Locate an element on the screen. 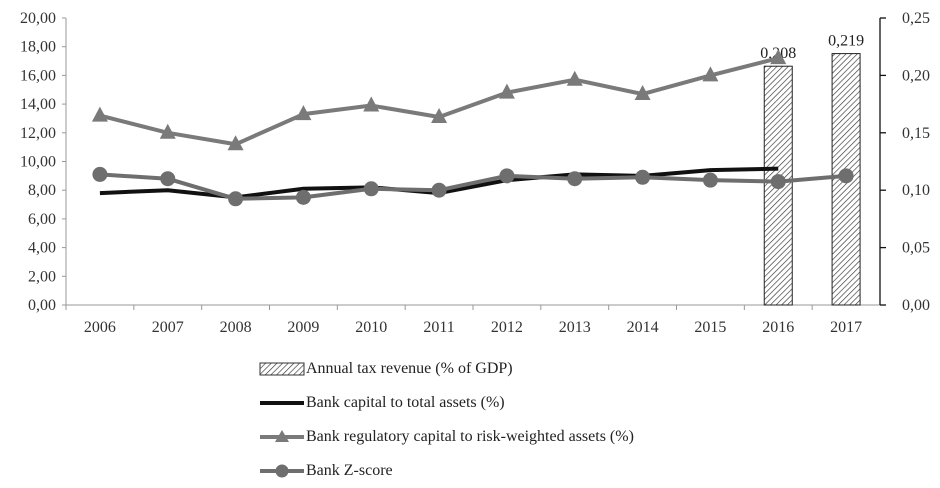  x-tick-label: 2006 is located at coordinates (100, 327).